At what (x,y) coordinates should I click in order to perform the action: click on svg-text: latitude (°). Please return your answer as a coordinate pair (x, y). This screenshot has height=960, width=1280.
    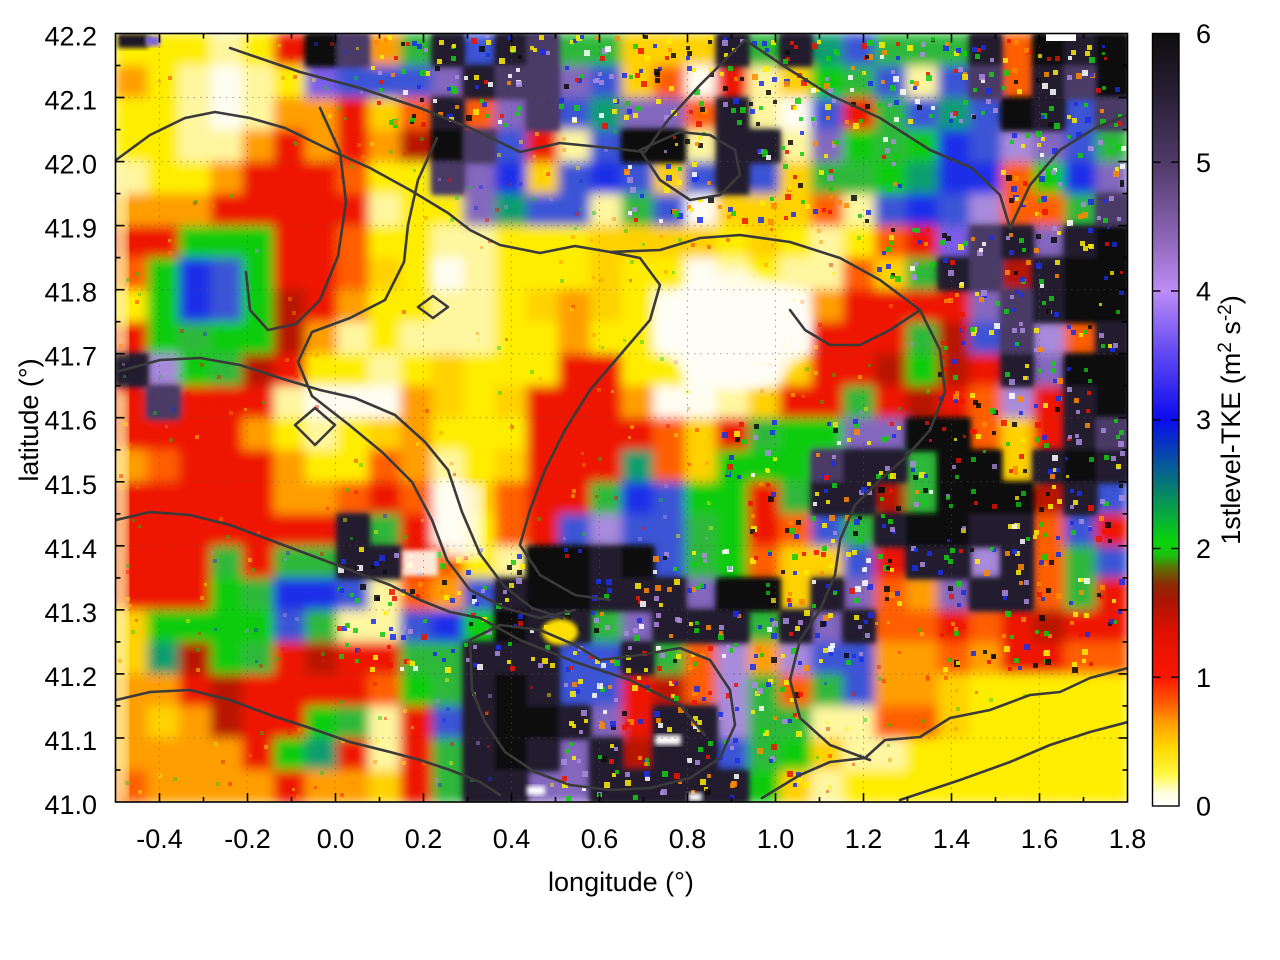
    Looking at the image, I should click on (29, 419).